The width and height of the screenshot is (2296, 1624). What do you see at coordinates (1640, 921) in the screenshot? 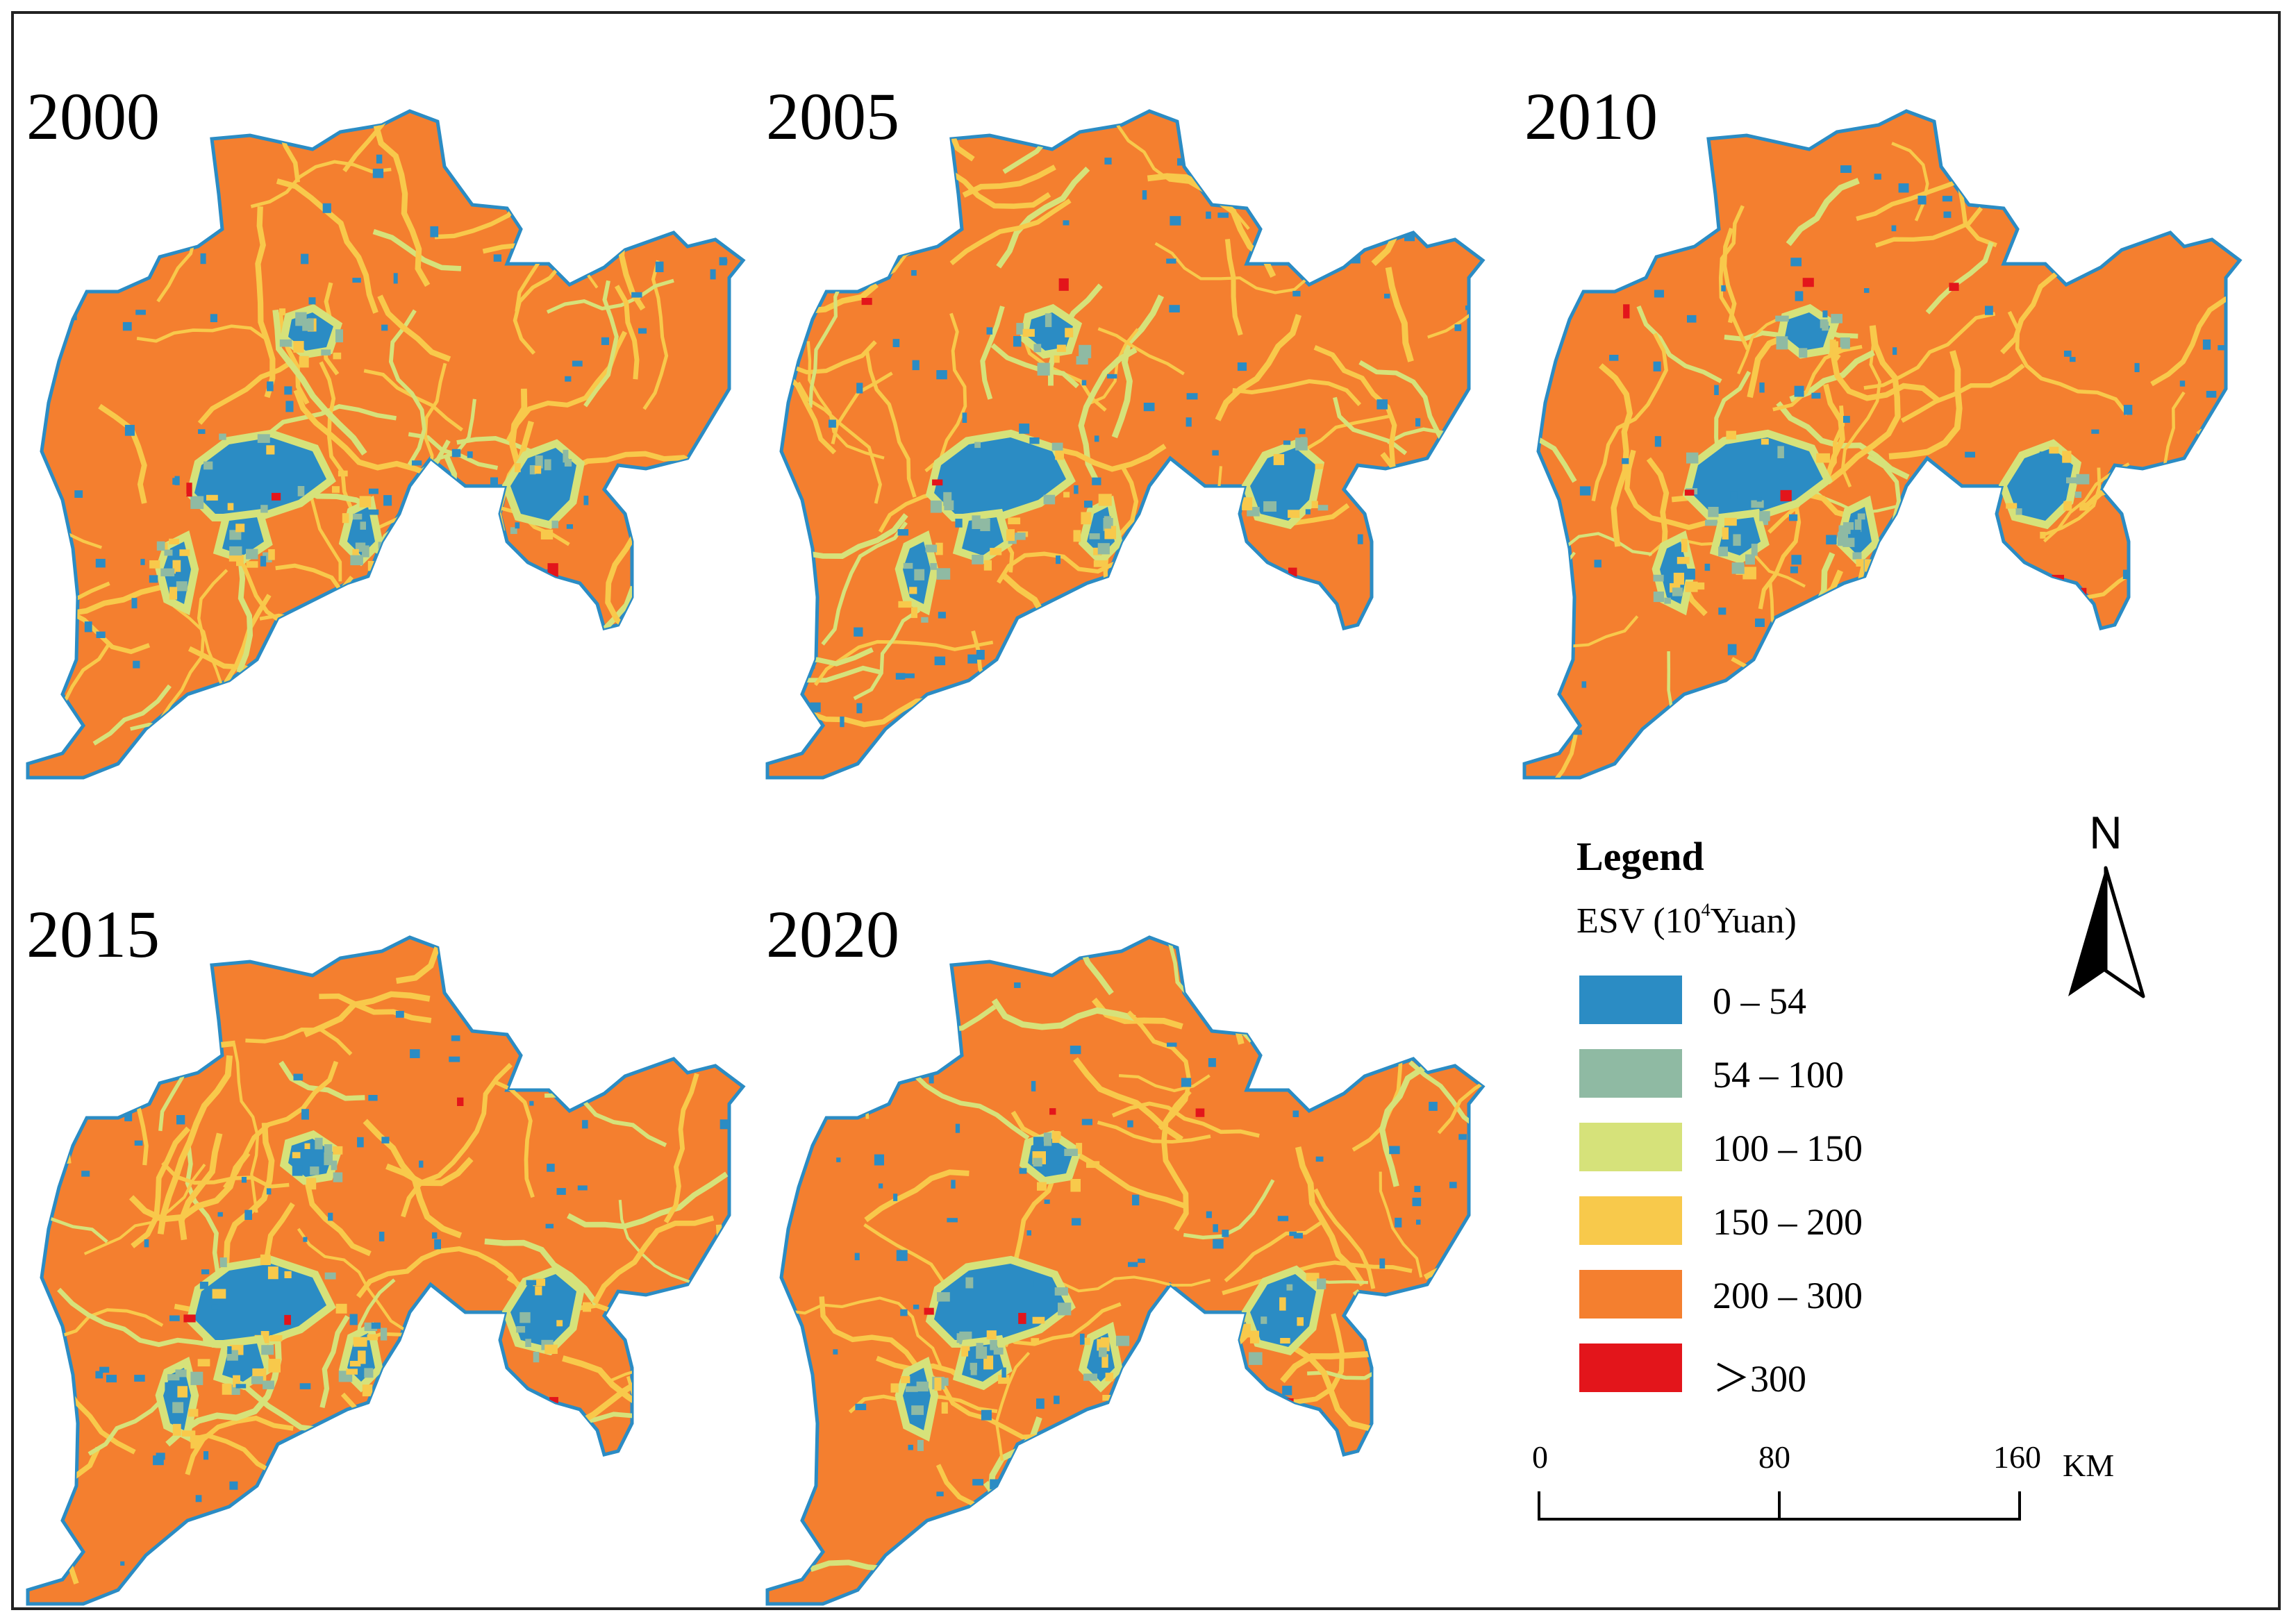
I see `legend-subtitle-prefix: ESV (10` at bounding box center [1640, 921].